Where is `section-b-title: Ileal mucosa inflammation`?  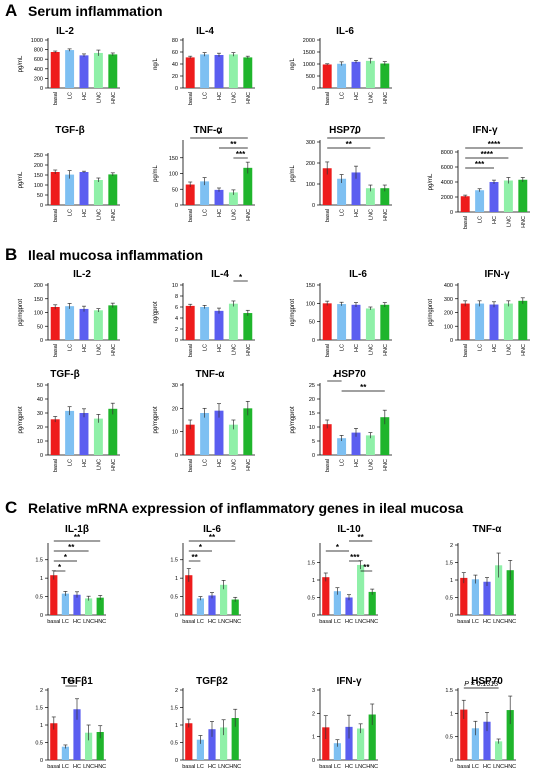
section-b-title: Ileal mucosa inflammation is located at coordinates (116, 255).